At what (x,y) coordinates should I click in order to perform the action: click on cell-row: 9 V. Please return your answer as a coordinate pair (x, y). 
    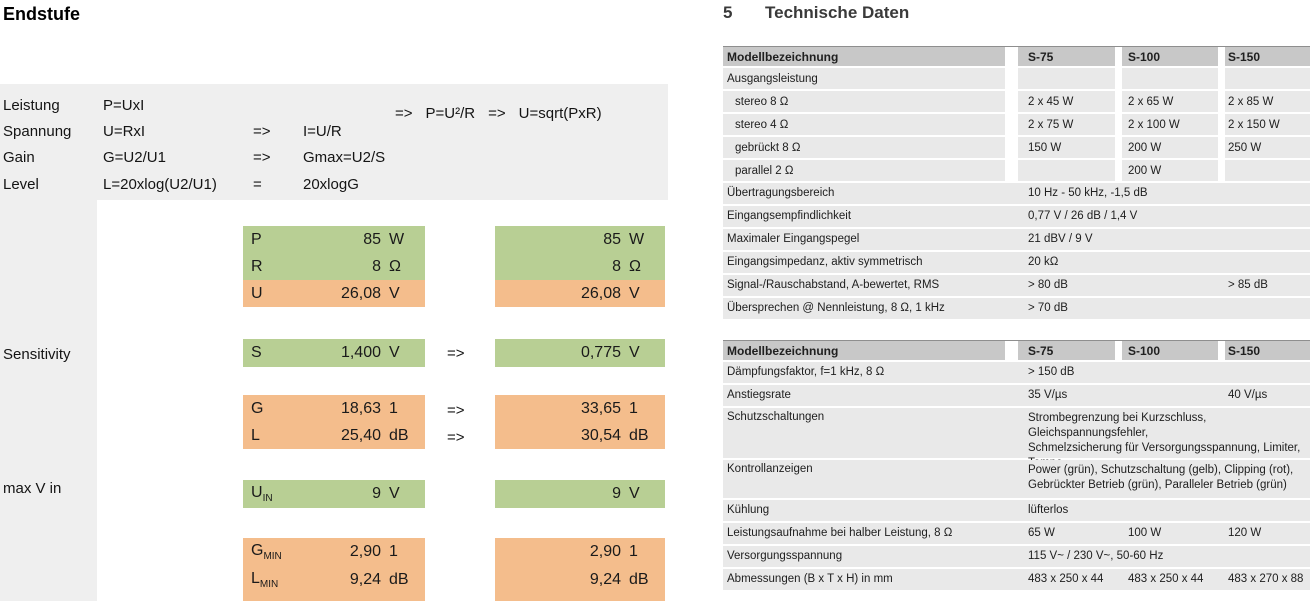
    Looking at the image, I should click on (580, 494).